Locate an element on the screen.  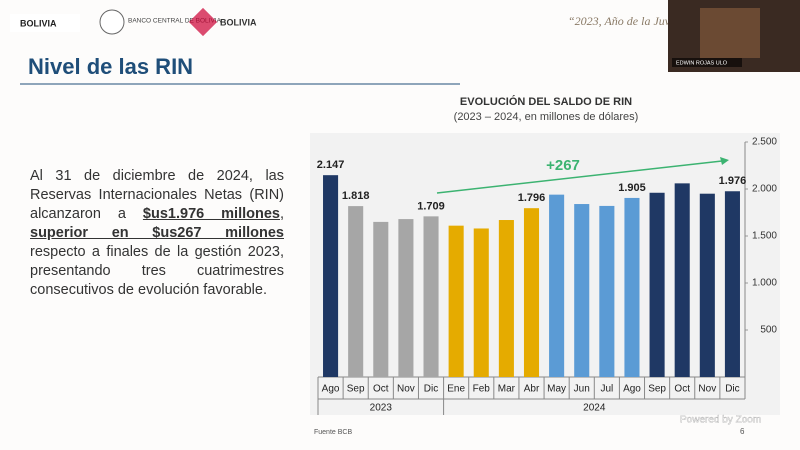
x-tick-label: Ene is located at coordinates (456, 389).